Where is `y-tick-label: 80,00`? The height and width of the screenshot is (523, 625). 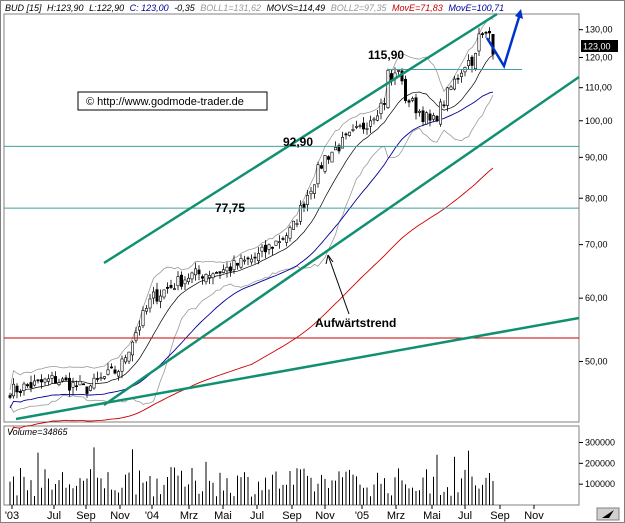 y-tick-label: 80,00 is located at coordinates (596, 198).